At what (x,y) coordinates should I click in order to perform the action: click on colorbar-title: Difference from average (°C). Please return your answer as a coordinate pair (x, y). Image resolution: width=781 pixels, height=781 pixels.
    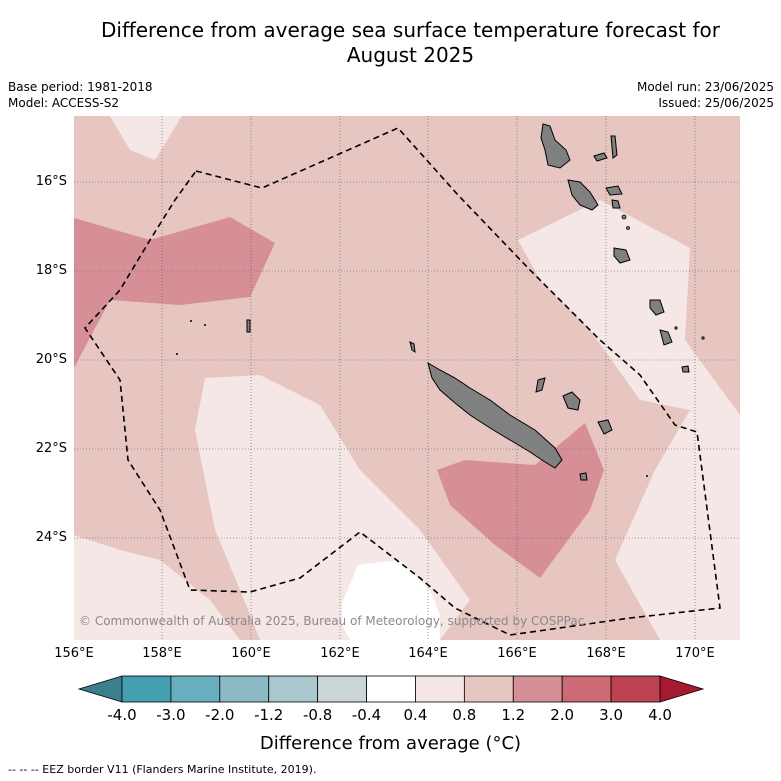
    Looking at the image, I should click on (390, 743).